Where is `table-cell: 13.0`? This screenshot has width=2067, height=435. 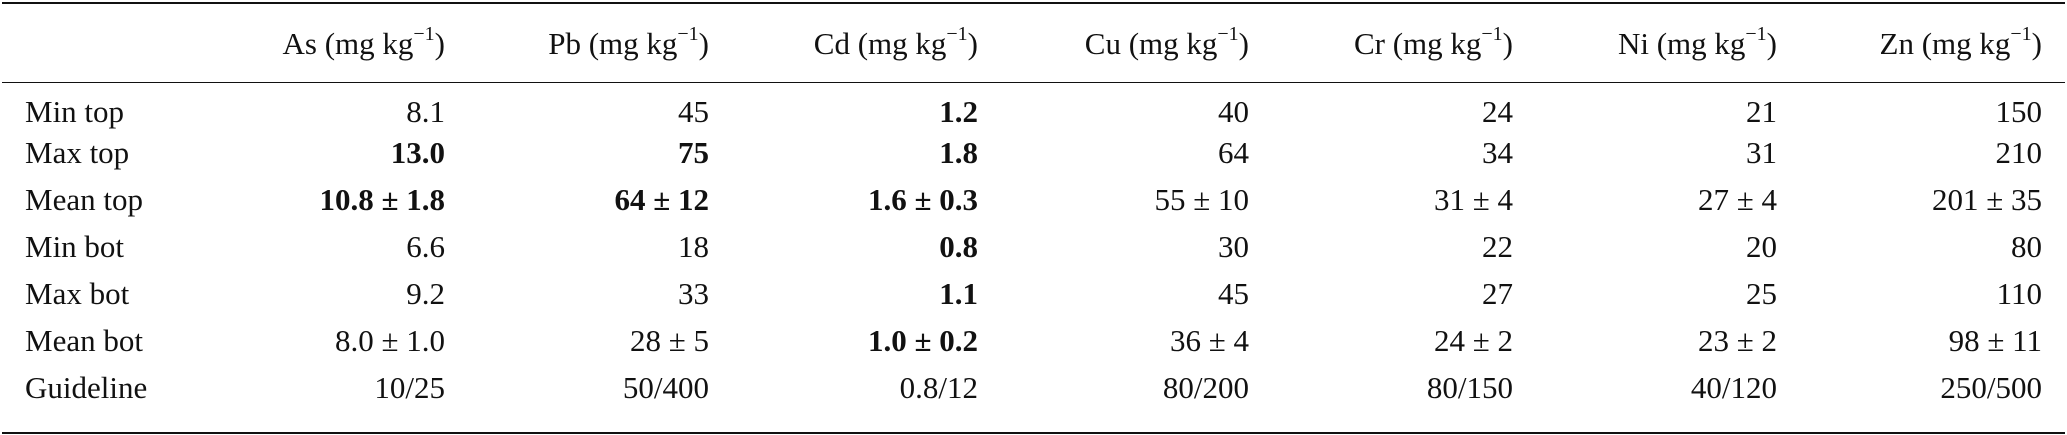 table-cell: 13.0 is located at coordinates (417, 152).